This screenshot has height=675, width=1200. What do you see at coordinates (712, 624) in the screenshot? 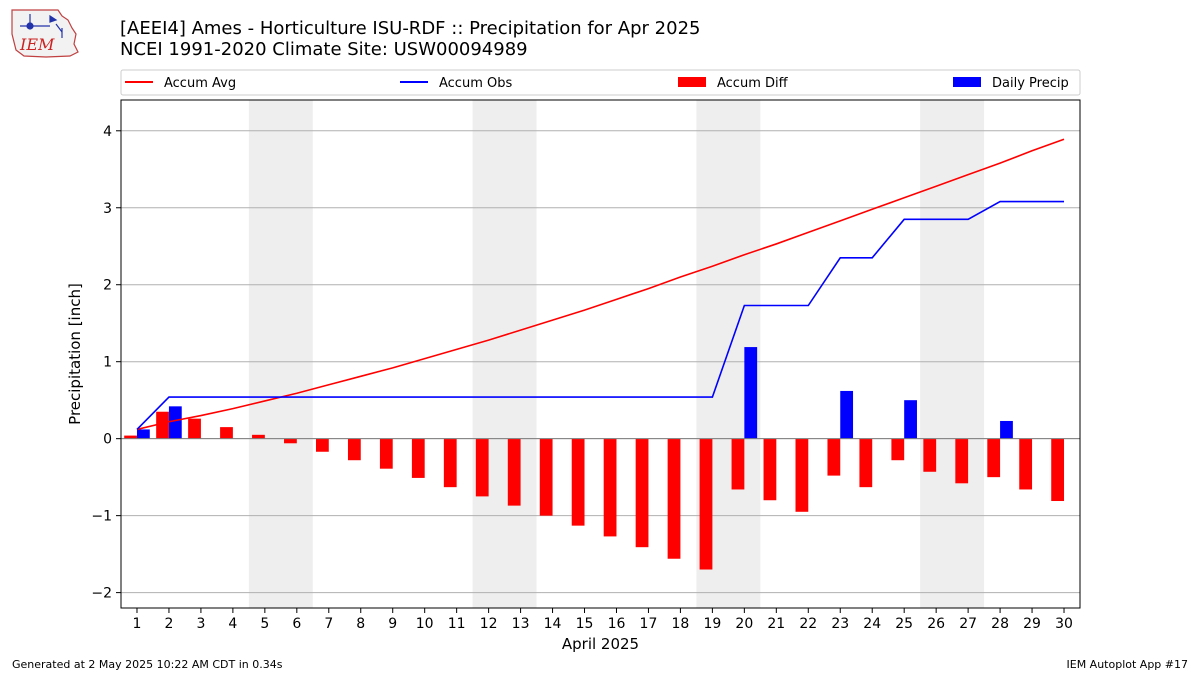
I see `x-tick-label: 19` at bounding box center [712, 624].